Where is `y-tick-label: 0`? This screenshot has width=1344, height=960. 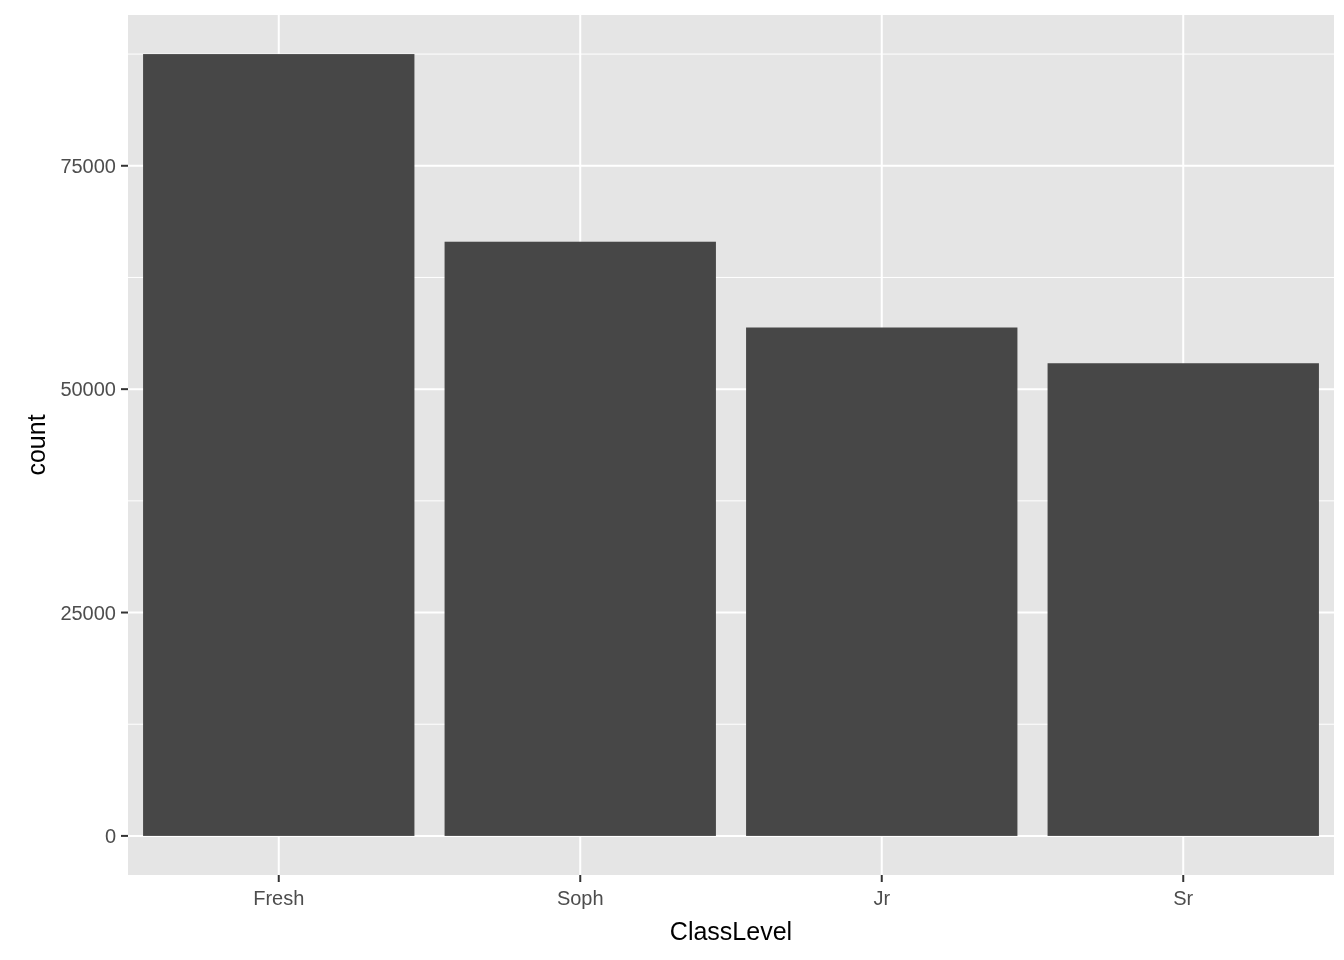 y-tick-label: 0 is located at coordinates (110, 835).